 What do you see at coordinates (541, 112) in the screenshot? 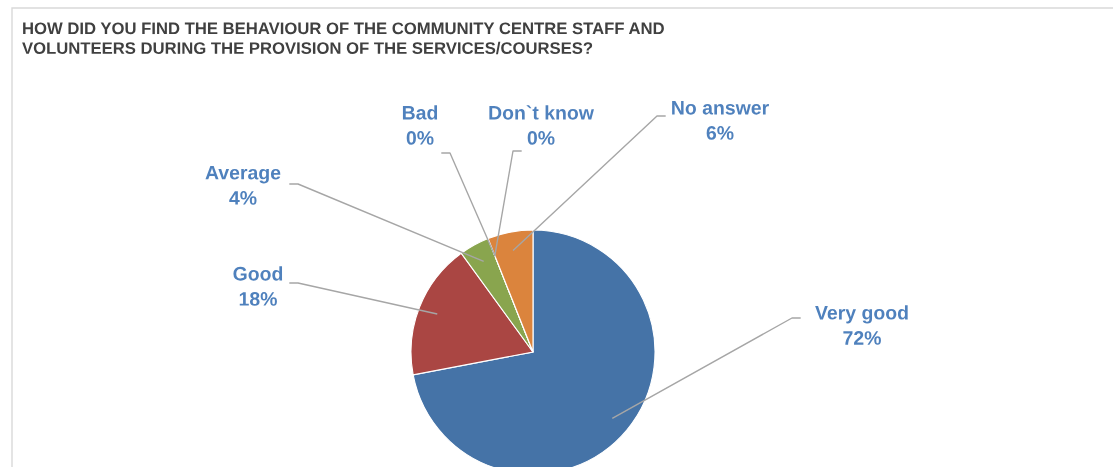
I see `category-label: Don`t know` at bounding box center [541, 112].